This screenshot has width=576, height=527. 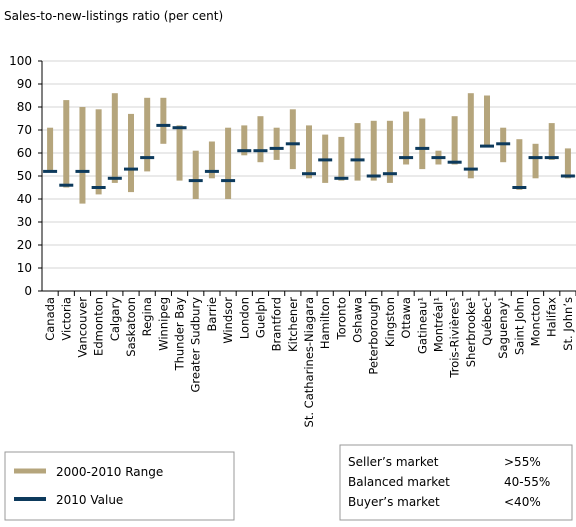 What do you see at coordinates (24, 153) in the screenshot?
I see `y-tick-label: 60` at bounding box center [24, 153].